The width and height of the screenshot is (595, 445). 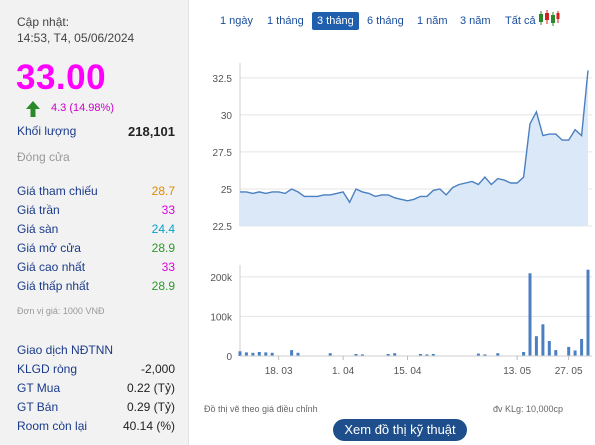 I want to click on foreign-label: GT Bán, so click(x=38, y=407).